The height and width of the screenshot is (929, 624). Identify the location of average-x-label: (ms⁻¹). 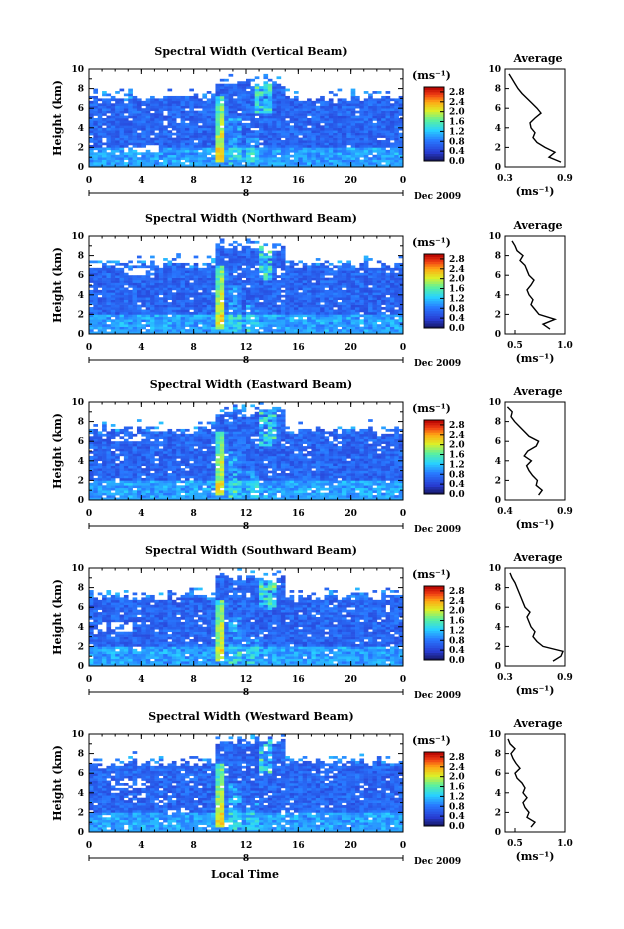
(535, 358).